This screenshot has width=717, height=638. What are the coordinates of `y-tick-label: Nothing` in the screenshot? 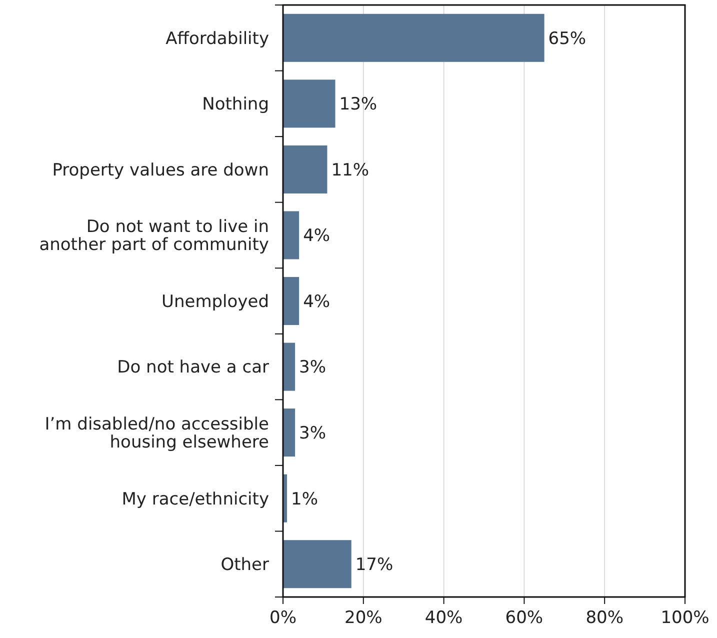 It's located at (235, 104).